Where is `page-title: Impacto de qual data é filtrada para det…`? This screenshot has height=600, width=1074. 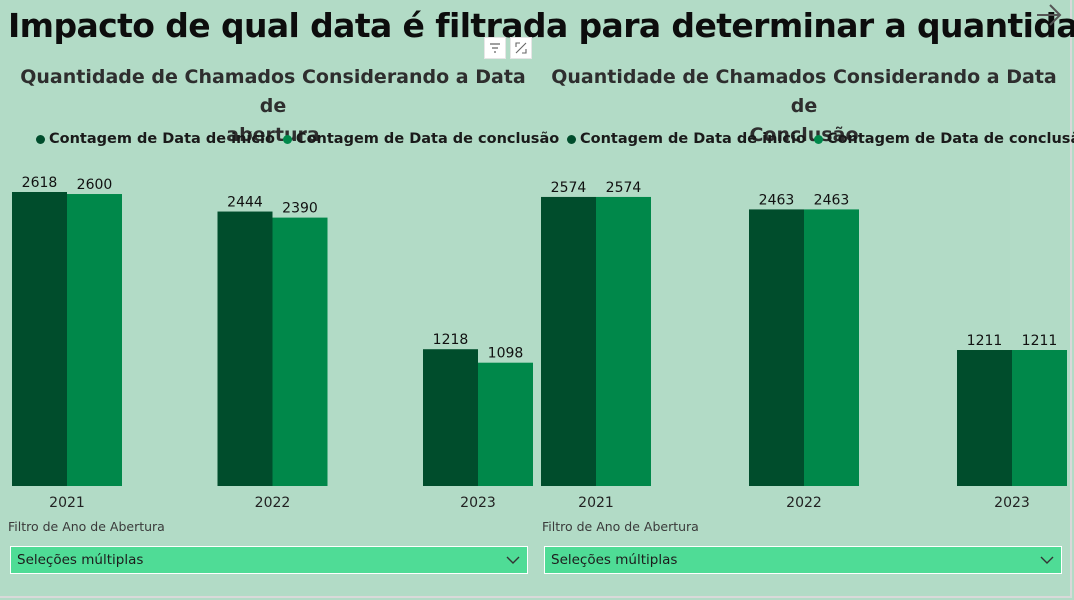
page-title: Impacto de qual data é filtrada para det… is located at coordinates (541, 25).